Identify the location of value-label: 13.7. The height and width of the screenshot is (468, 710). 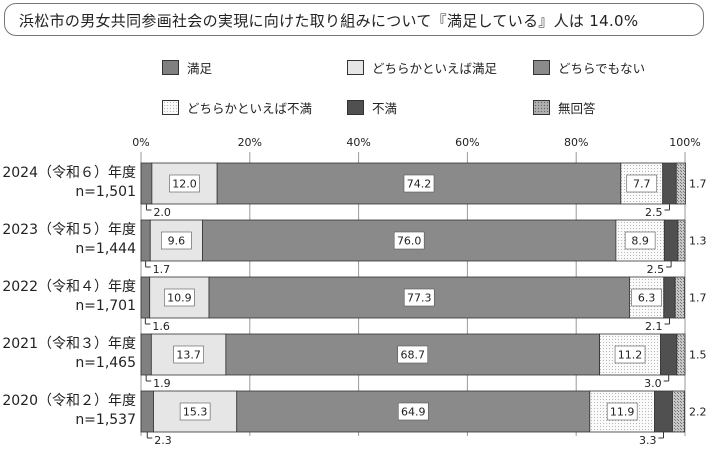
(188, 355).